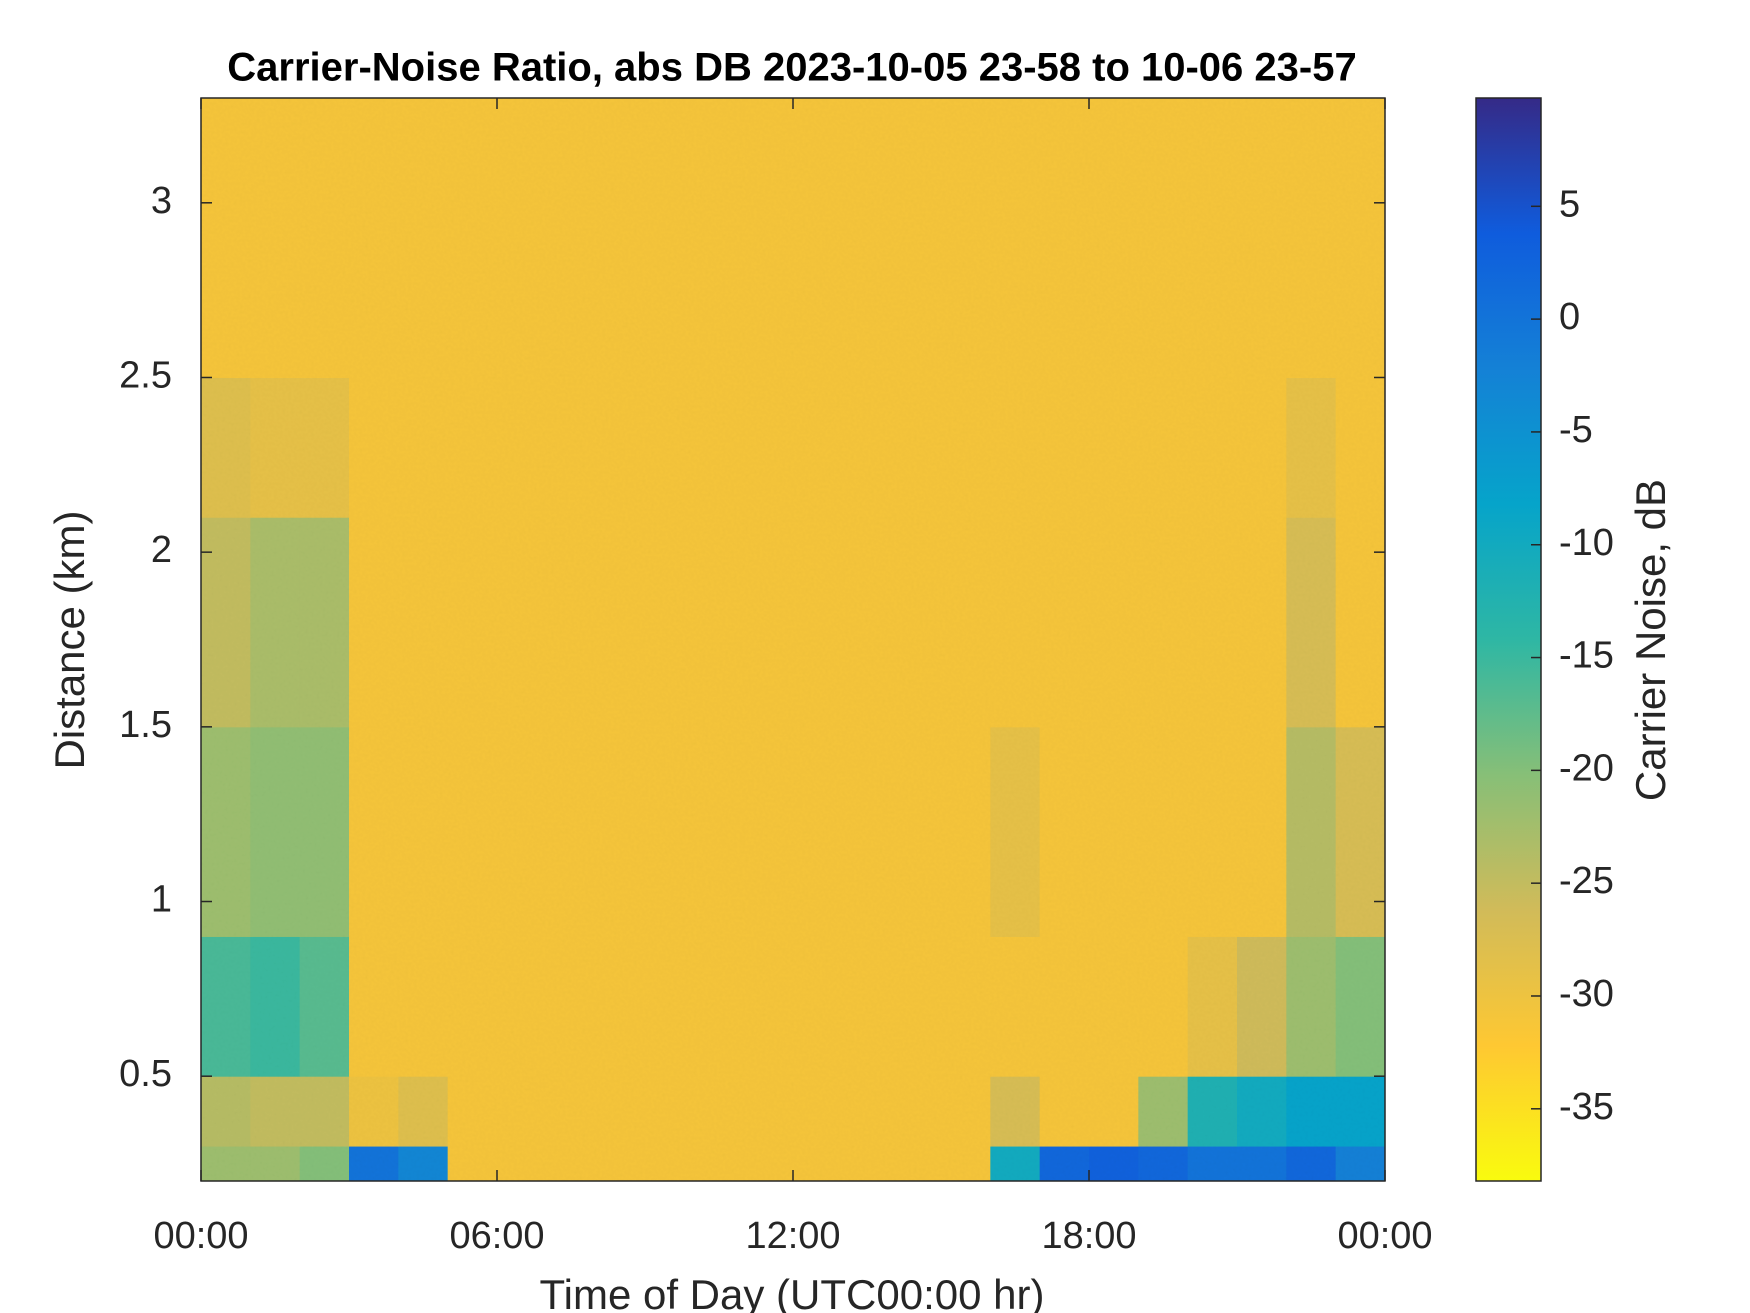  I want to click on colorbar-label: Carrier Noise, dB, so click(1650, 640).